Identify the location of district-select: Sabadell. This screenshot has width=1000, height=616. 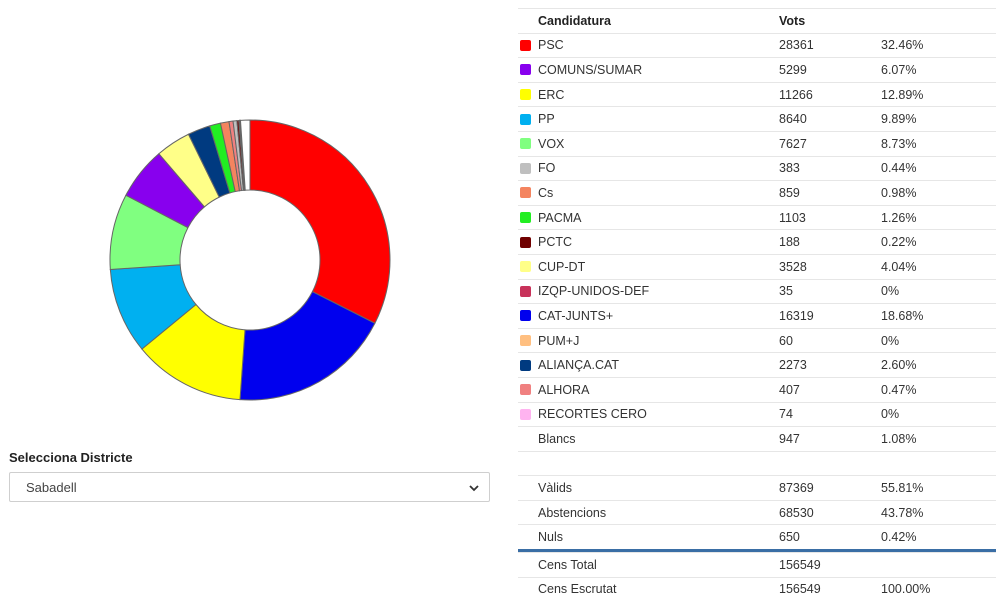
(249, 487).